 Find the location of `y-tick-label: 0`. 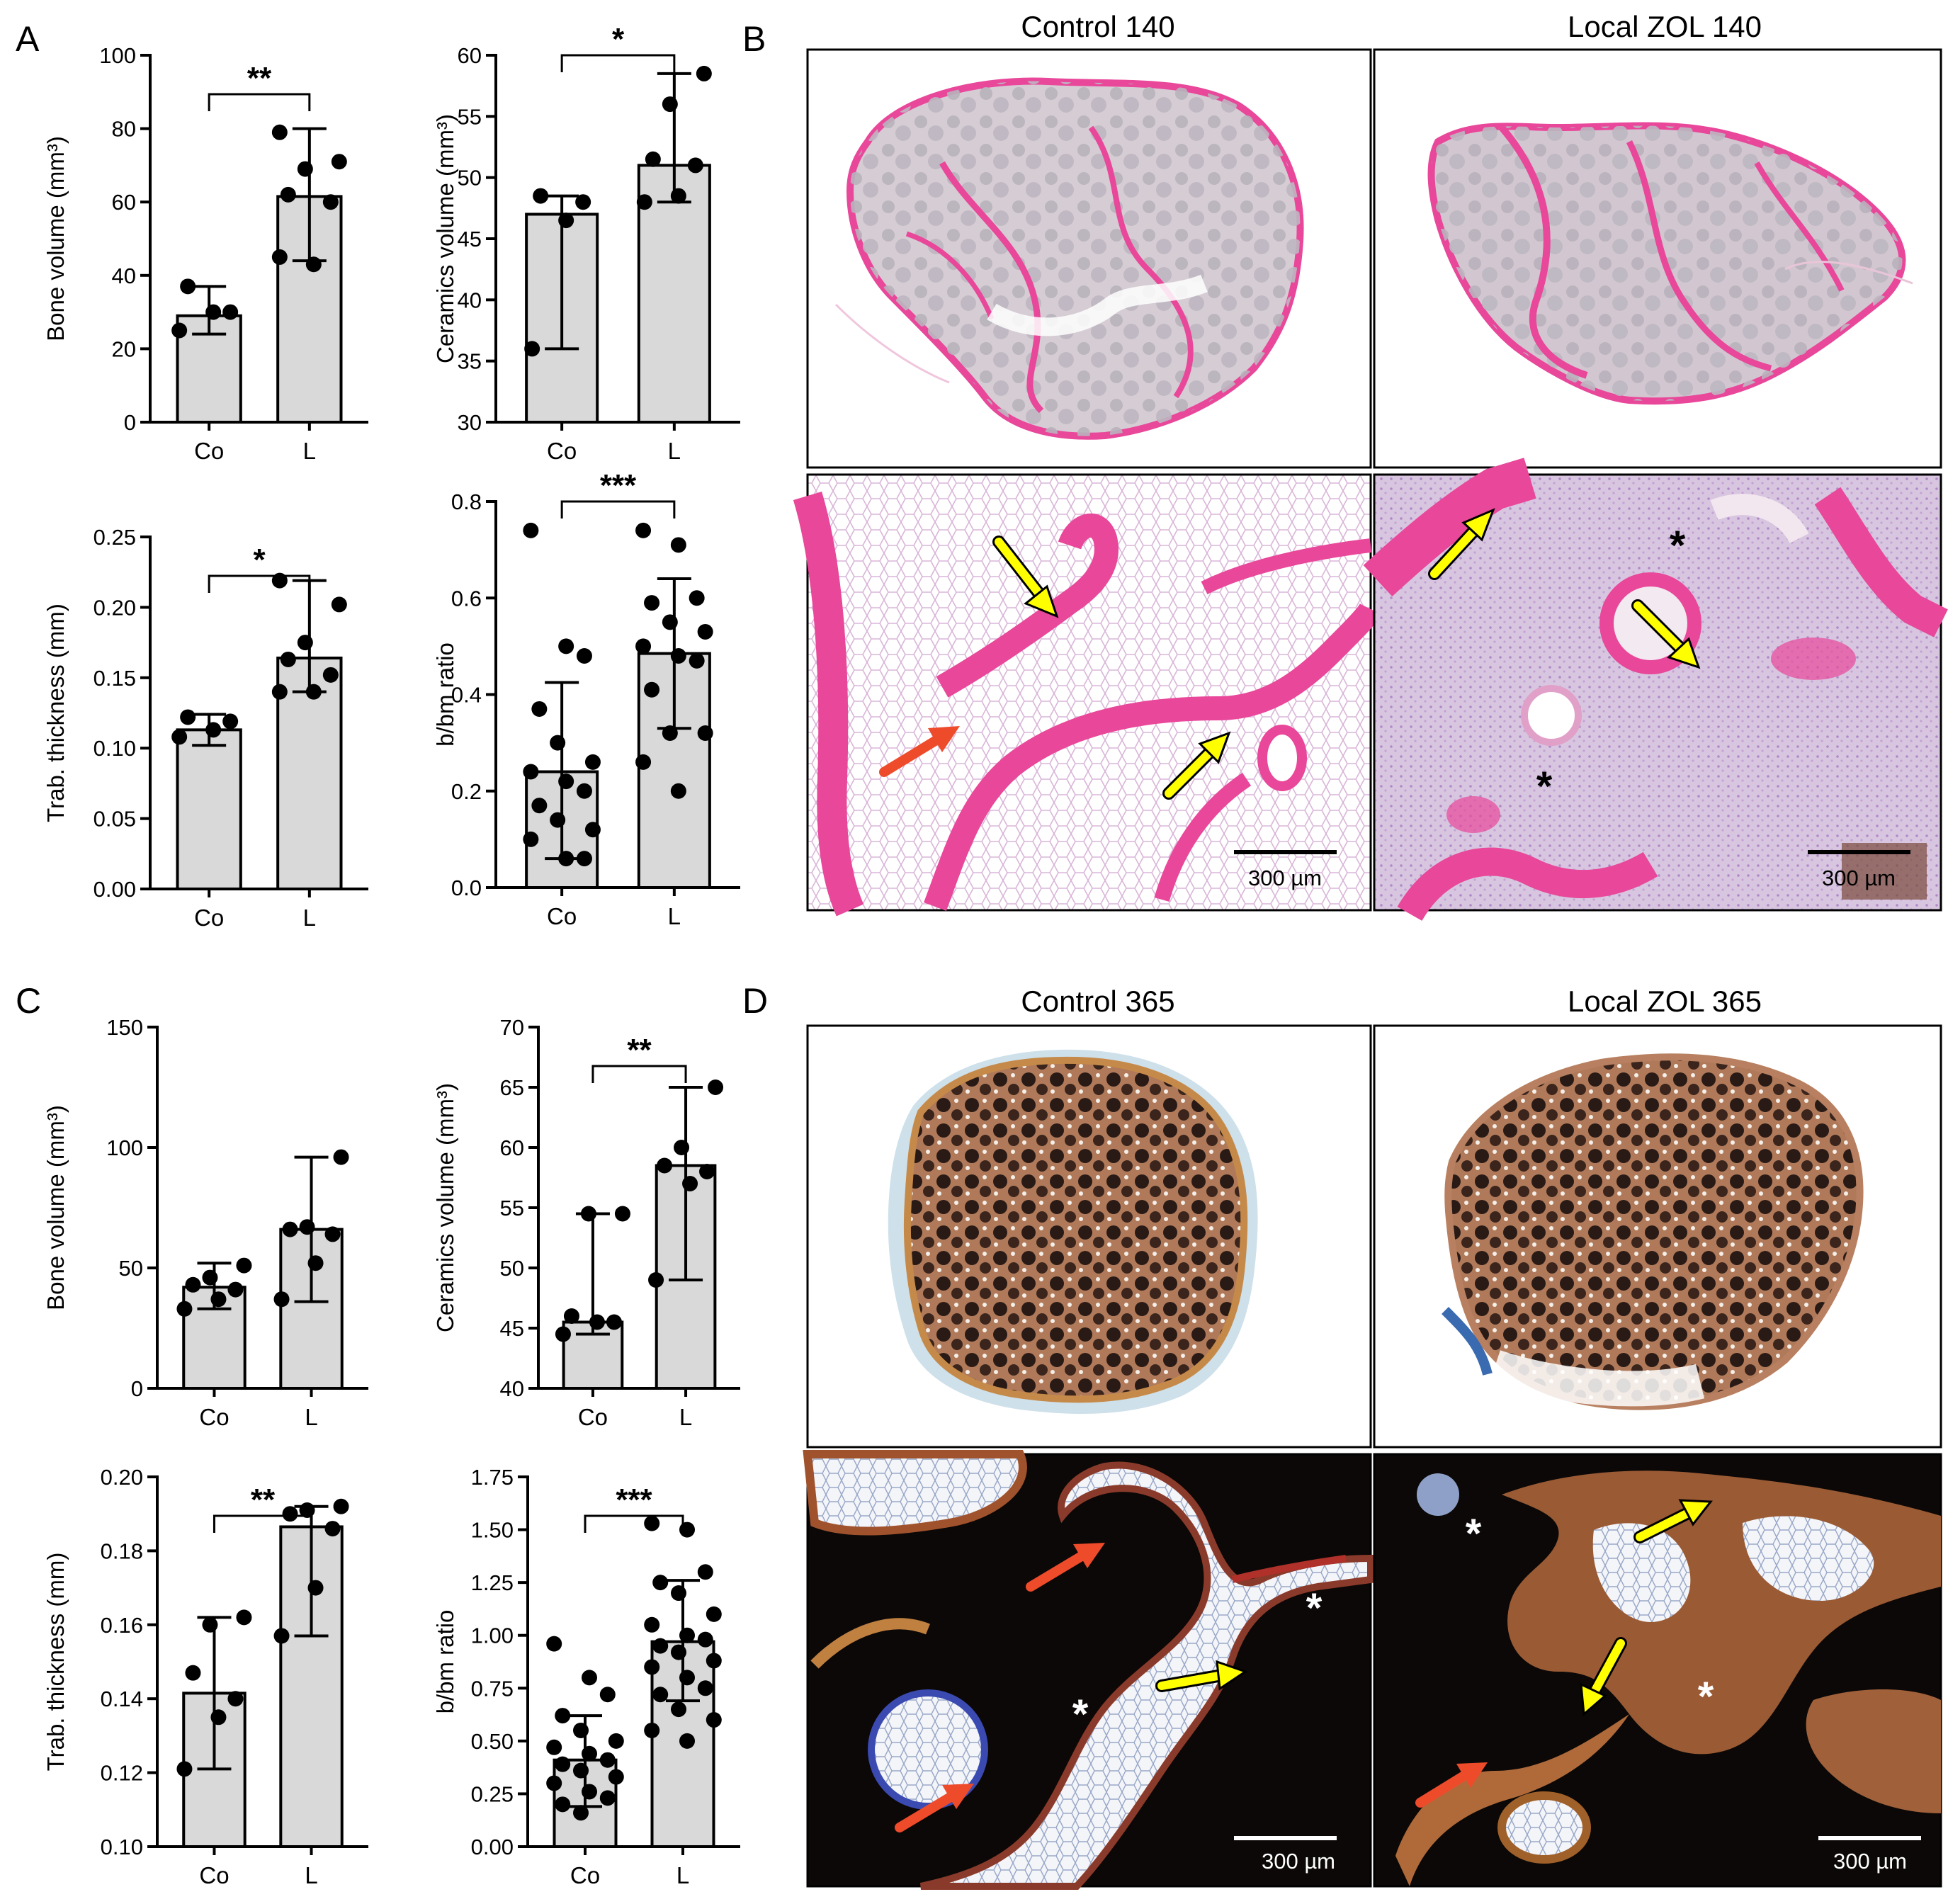

y-tick-label: 0 is located at coordinates (130, 423).